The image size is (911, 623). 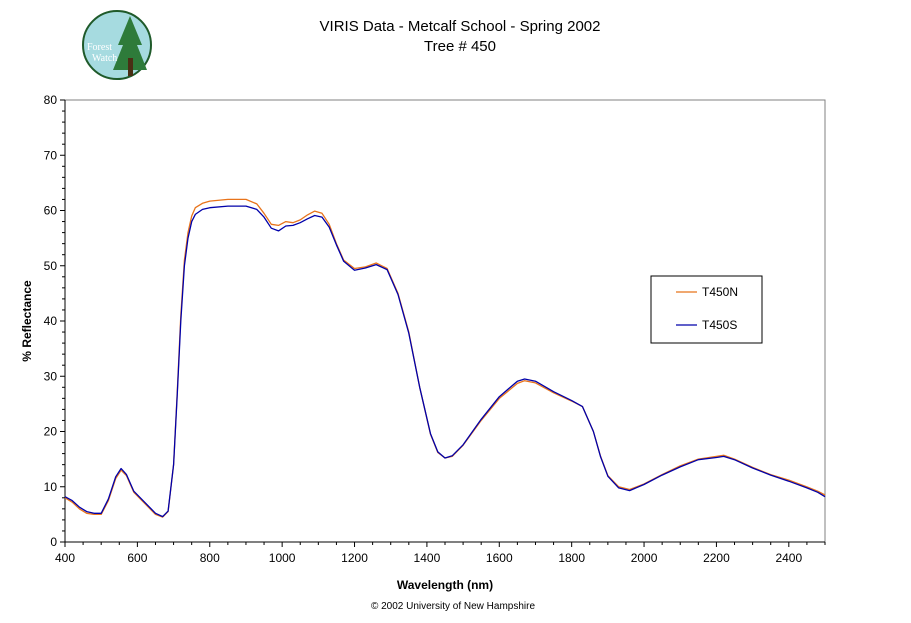 What do you see at coordinates (51, 100) in the screenshot?
I see `y-tick-label: 80` at bounding box center [51, 100].